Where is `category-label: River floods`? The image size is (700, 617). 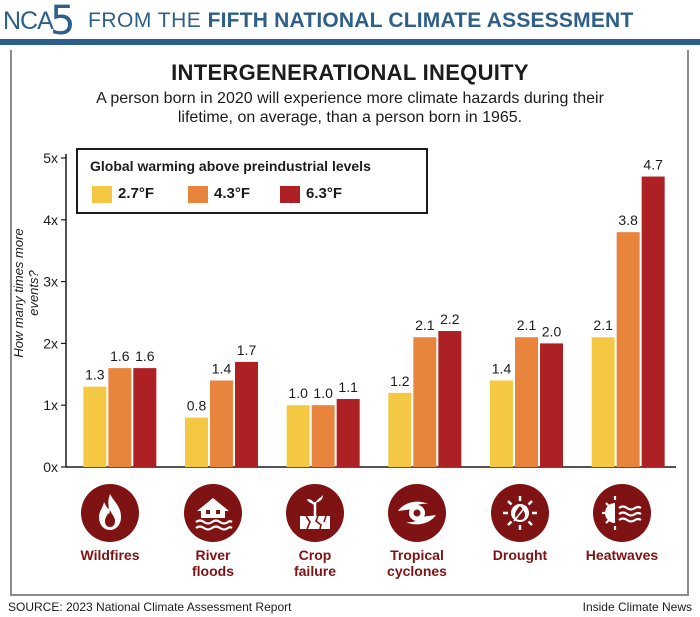 category-label: River floods is located at coordinates (213, 563).